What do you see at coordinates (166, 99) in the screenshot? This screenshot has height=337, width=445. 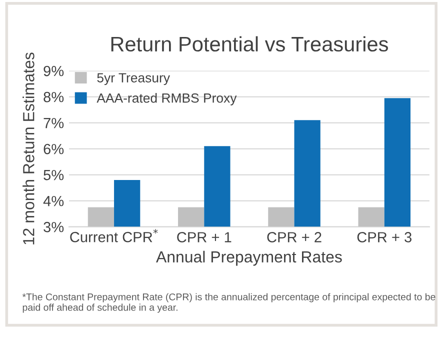 I see `legend-label: AAA-rated RMBS Proxy` at bounding box center [166, 99].